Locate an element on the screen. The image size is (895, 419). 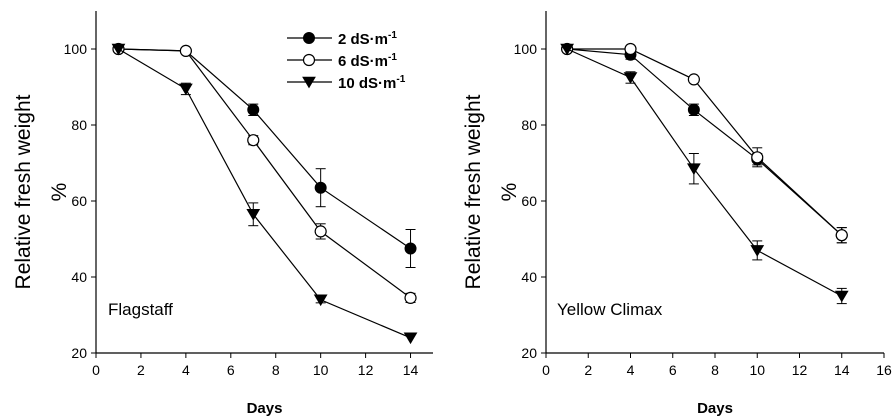
legend-label: 6 dS·m-1 is located at coordinates (367, 61).